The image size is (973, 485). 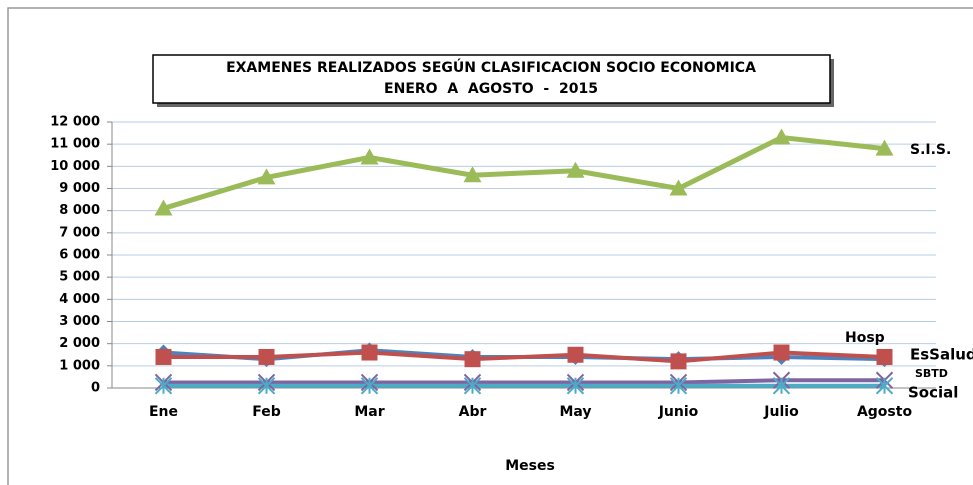 What do you see at coordinates (75, 144) in the screenshot?
I see `y-tick-label: 11 000` at bounding box center [75, 144].